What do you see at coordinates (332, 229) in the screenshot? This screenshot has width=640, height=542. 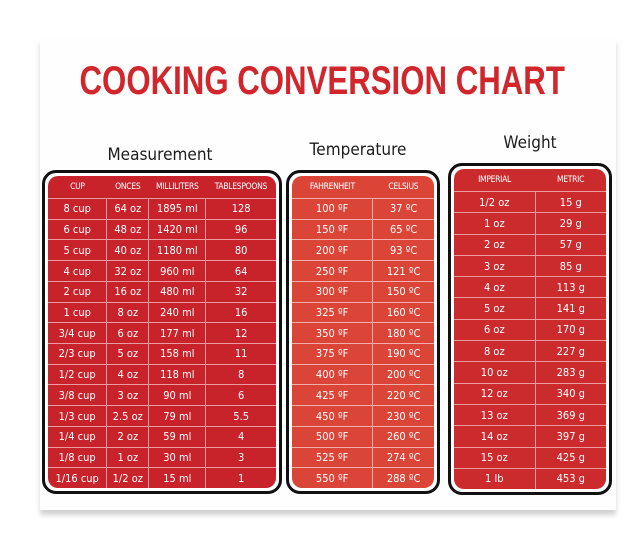 I see `table-cell: 150 ºF` at bounding box center [332, 229].